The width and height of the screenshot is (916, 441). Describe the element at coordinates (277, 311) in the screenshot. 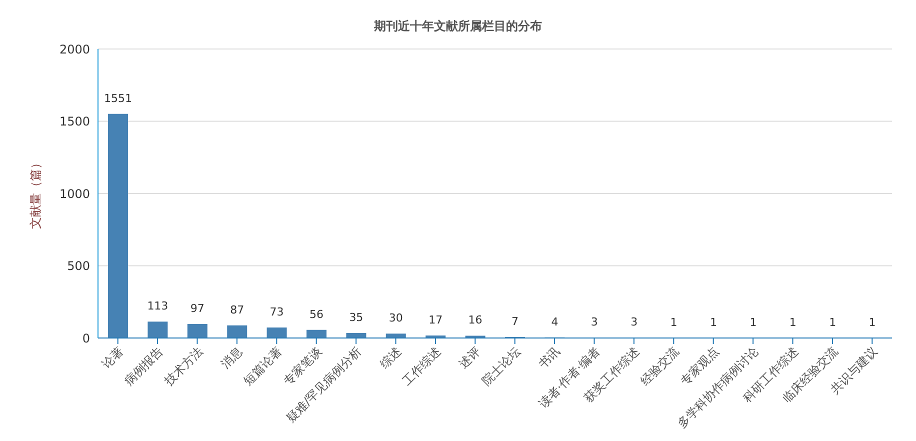

I see `data-label: 73` at that location.